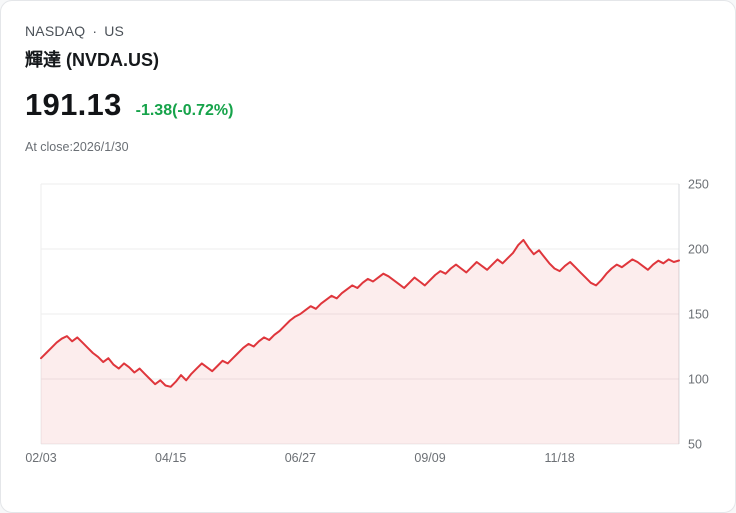 This screenshot has width=736, height=513. Describe the element at coordinates (40, 458) in the screenshot. I see `x-axis-label: 02/03` at that location.